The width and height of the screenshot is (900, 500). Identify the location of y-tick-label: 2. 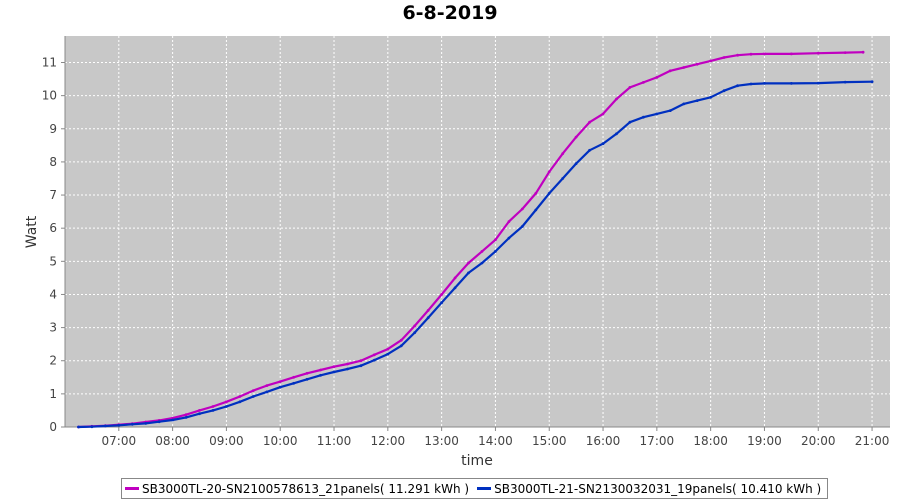
(53, 361).